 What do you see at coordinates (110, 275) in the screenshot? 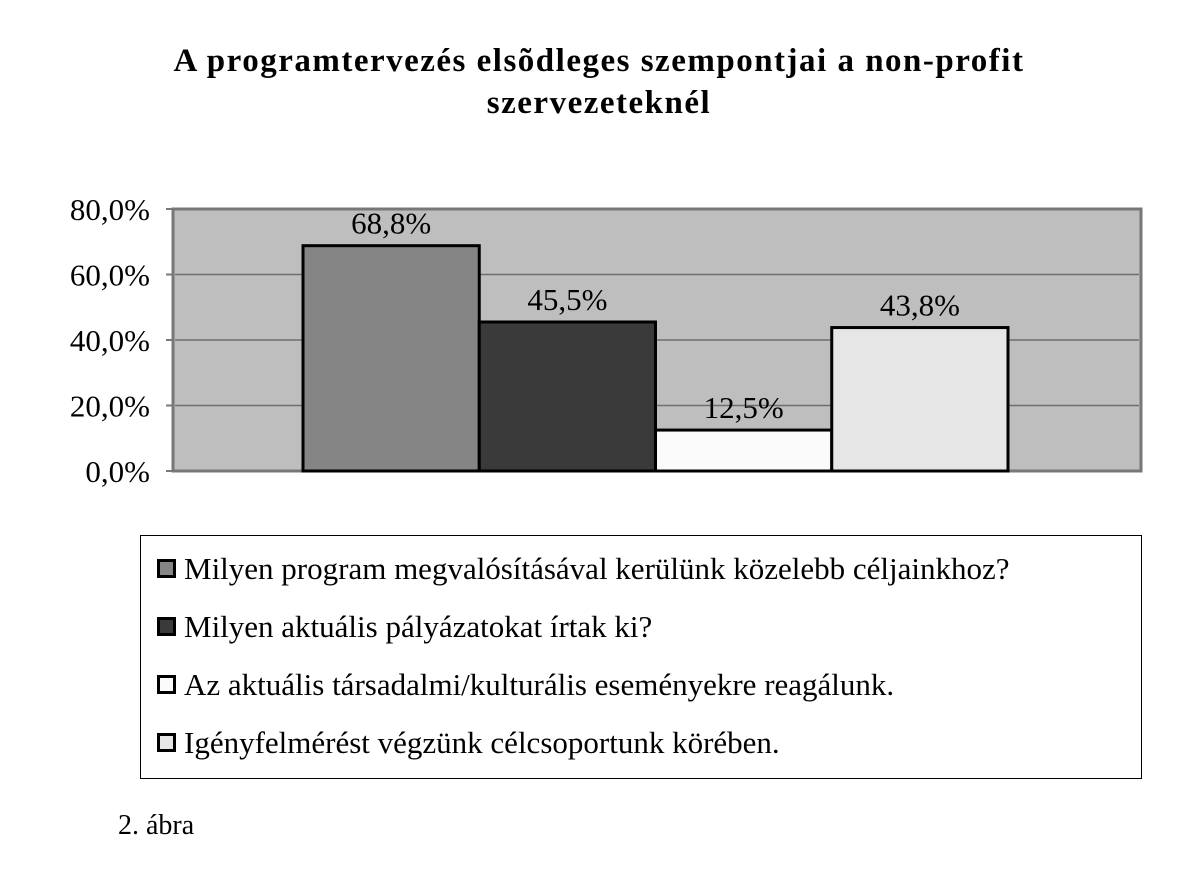
I see `y-tick-label: 60,0%` at bounding box center [110, 275].